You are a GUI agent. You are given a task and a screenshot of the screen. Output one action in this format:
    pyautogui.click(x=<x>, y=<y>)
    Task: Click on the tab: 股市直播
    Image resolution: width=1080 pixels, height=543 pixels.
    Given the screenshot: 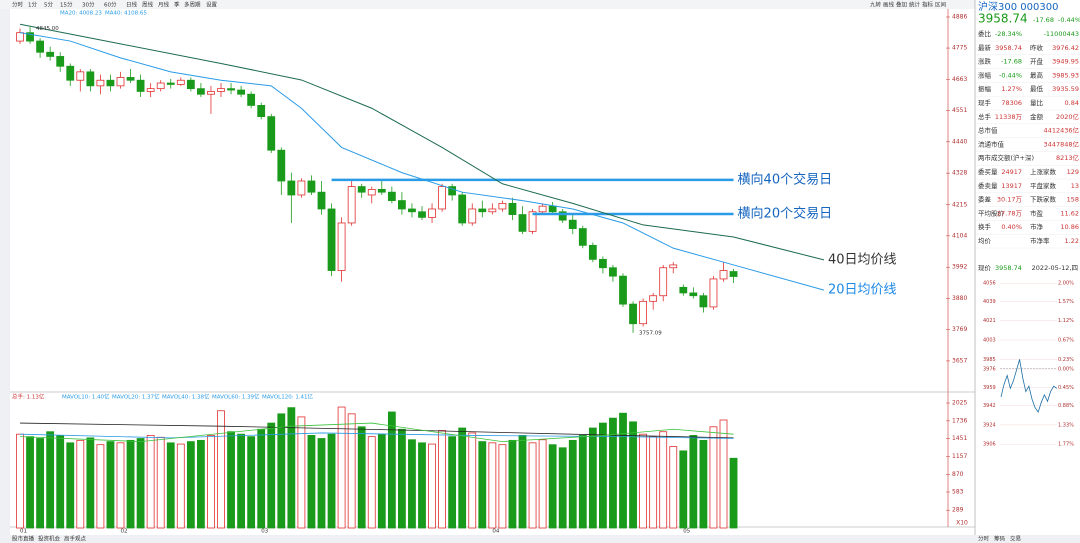 What is the action you would take?
    pyautogui.click(x=23, y=539)
    